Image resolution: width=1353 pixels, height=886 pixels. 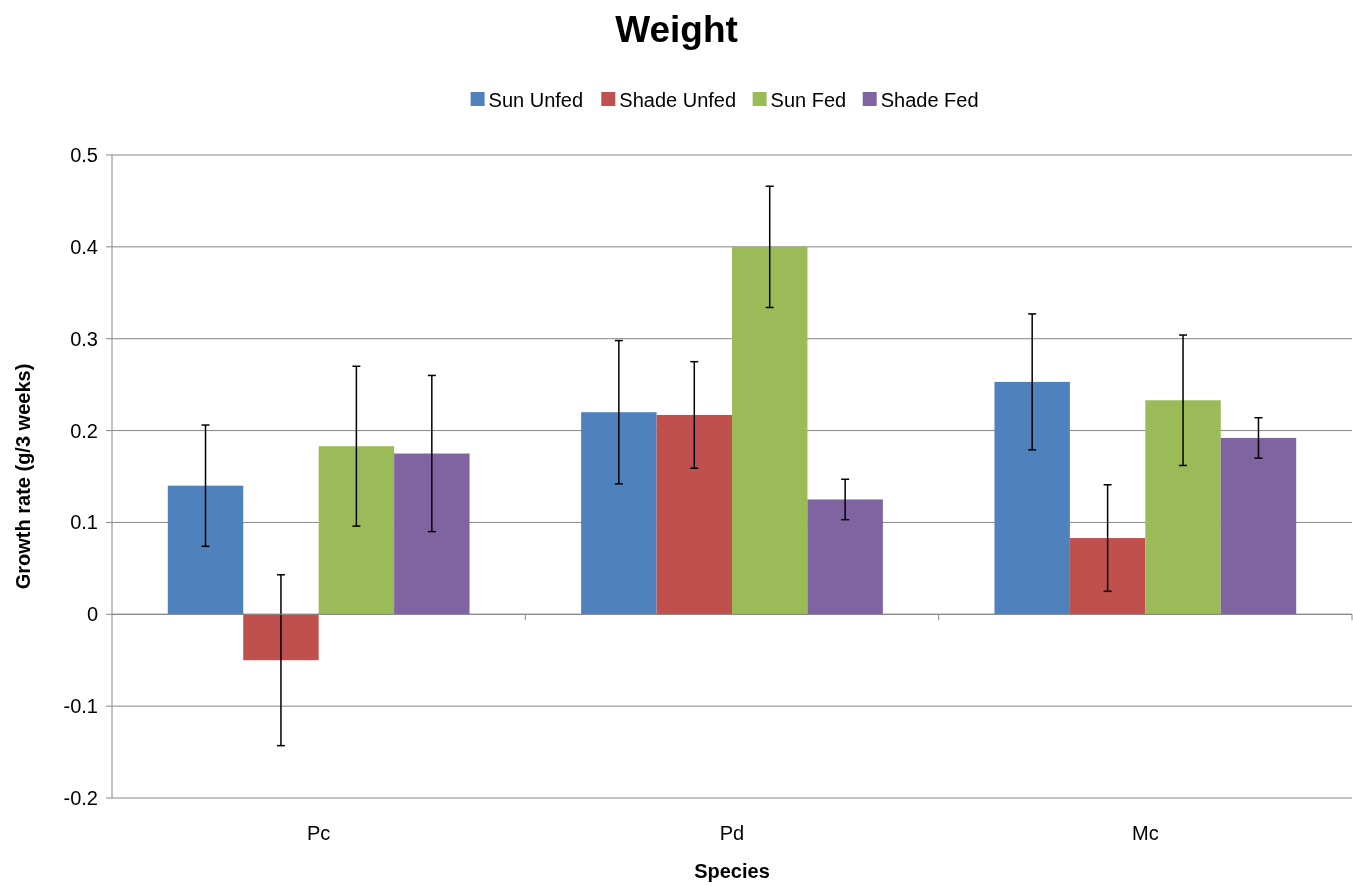 What do you see at coordinates (1145, 833) in the screenshot?
I see `x-tick-label: Mc` at bounding box center [1145, 833].